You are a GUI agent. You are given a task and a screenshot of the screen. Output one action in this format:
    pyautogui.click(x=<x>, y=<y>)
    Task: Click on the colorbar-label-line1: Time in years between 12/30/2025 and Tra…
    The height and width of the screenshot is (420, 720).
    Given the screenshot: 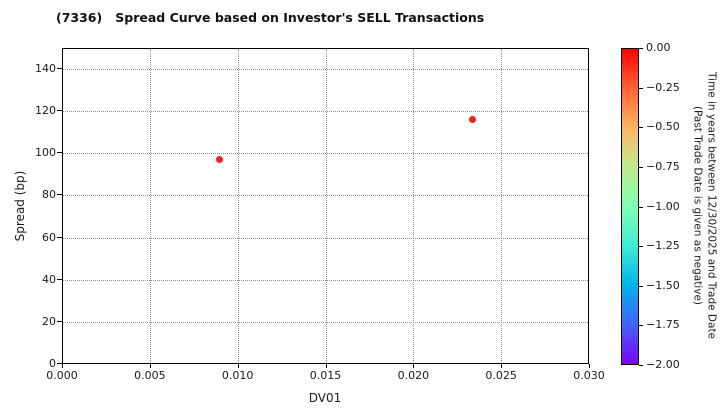 What is the action you would take?
    pyautogui.click(x=711, y=205)
    